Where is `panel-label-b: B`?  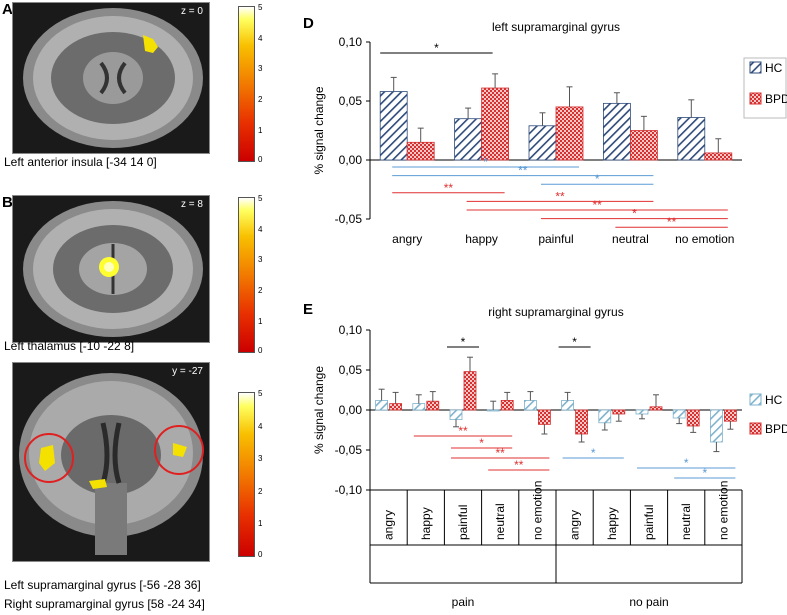
panel-label-b: B is located at coordinates (7, 202).